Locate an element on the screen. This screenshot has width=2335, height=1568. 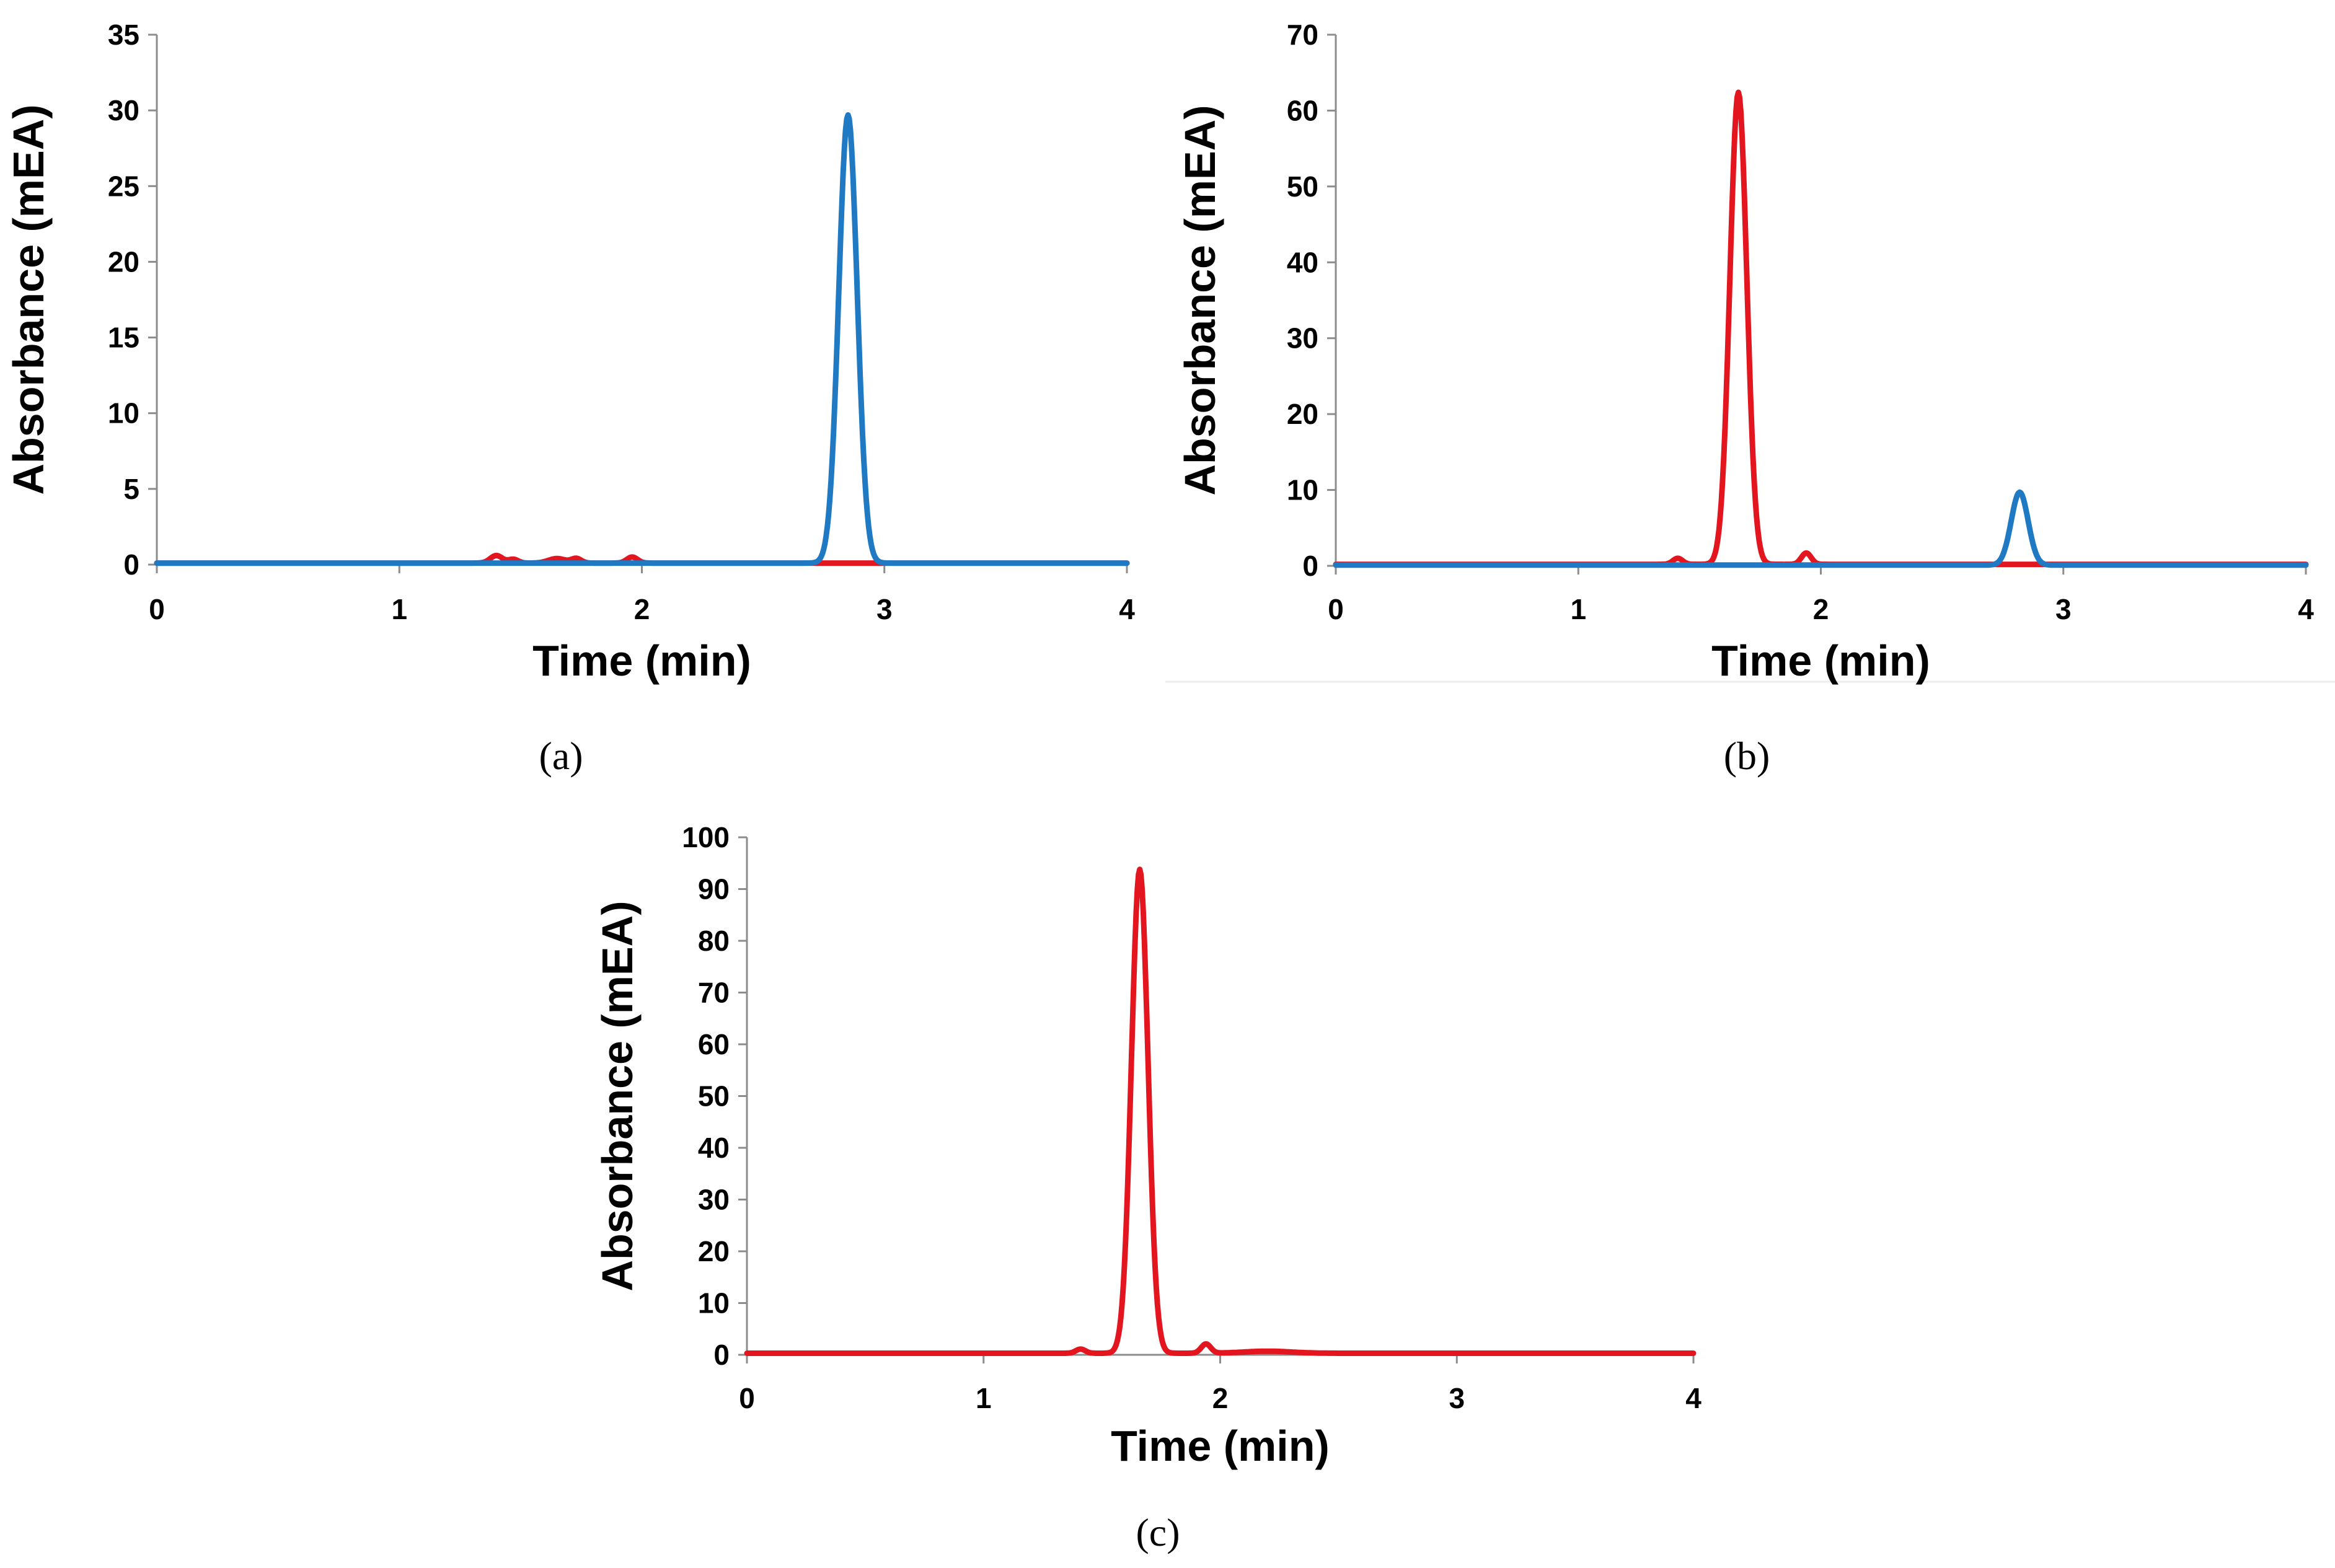
panel-caption: (b) is located at coordinates (1747, 756).